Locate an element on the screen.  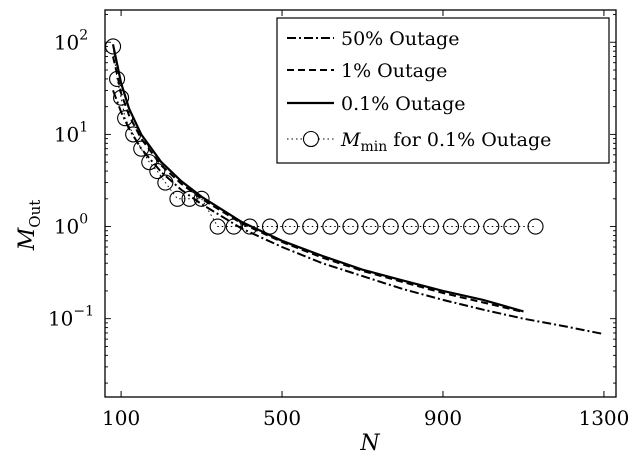
legend-label-2: 0.1% Outage is located at coordinates (403, 104).